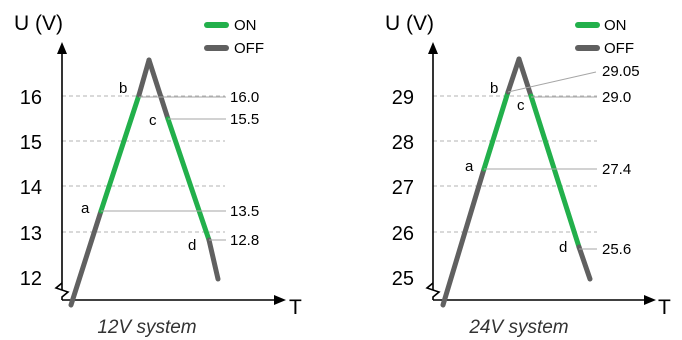  Describe the element at coordinates (616, 249) in the screenshot. I see `value-label-d: 25.6` at that location.